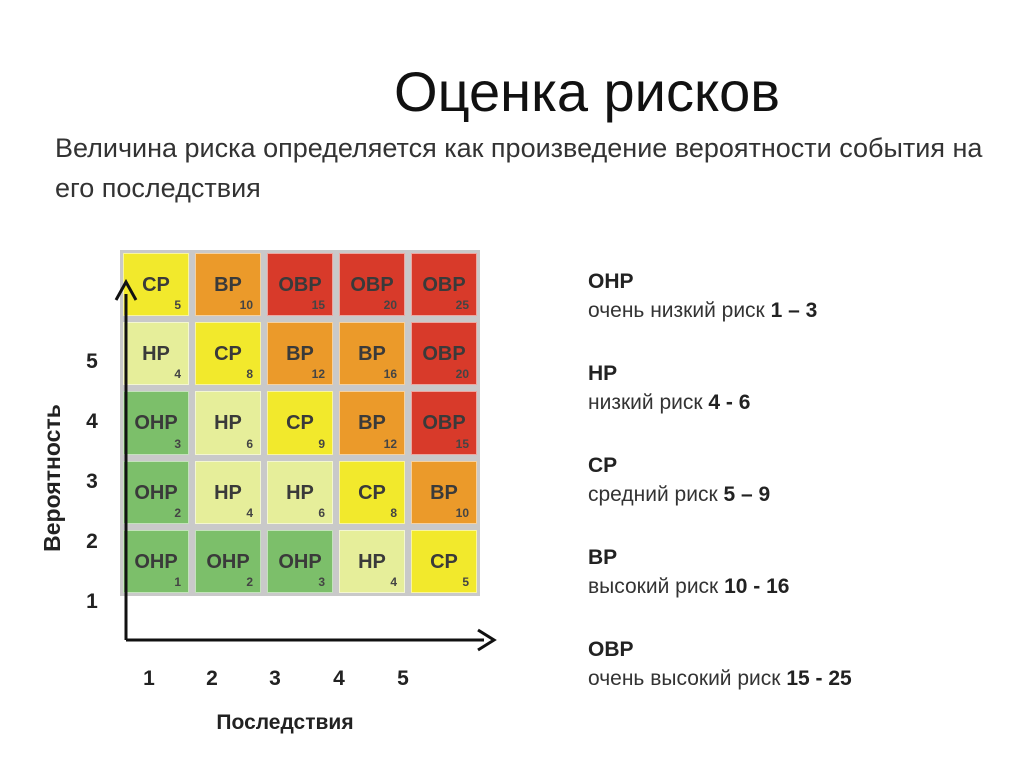  I want to click on legend-range: 10 - 16, so click(757, 586).